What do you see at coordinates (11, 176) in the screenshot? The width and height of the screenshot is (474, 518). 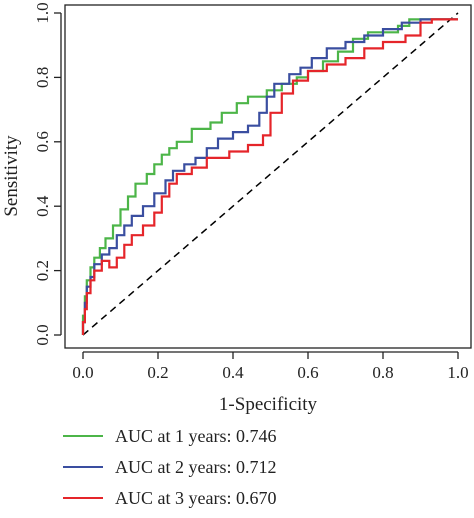 I see `y-axis-title: Sensitivity` at bounding box center [11, 176].